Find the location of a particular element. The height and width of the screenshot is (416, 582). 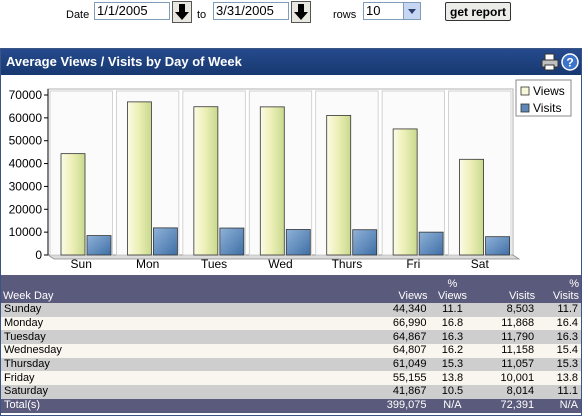

cell-views: 41,867 is located at coordinates (409, 391).